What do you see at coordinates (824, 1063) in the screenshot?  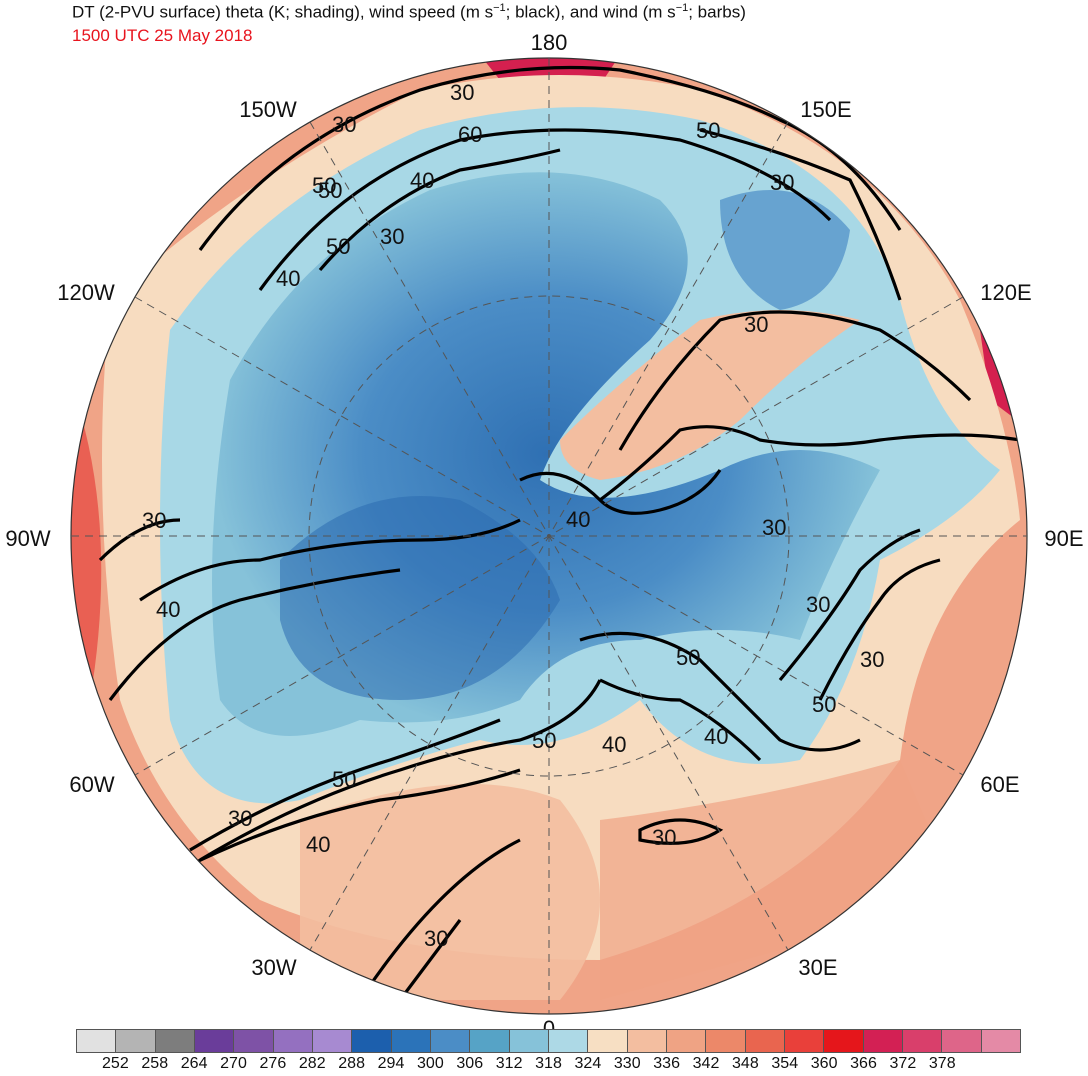 I see `colorbar-tick-label: 360` at bounding box center [824, 1063].